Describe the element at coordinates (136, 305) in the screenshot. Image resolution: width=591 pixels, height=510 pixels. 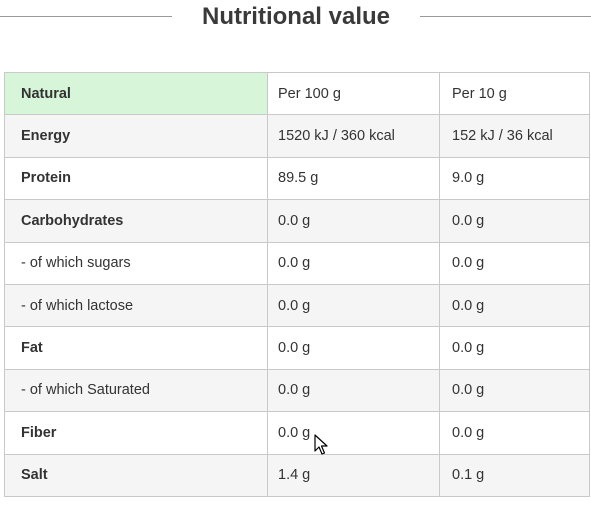
I see `nutrient-label: - of which lactose` at that location.